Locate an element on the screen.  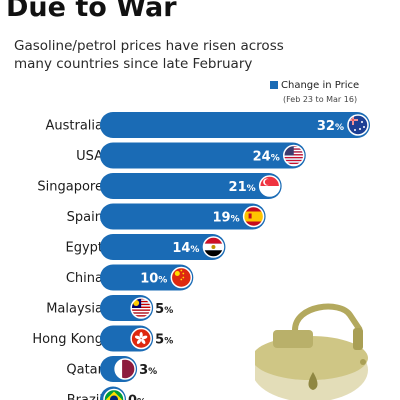
bar-row: Singapore 21% is located at coordinates (159, 186).